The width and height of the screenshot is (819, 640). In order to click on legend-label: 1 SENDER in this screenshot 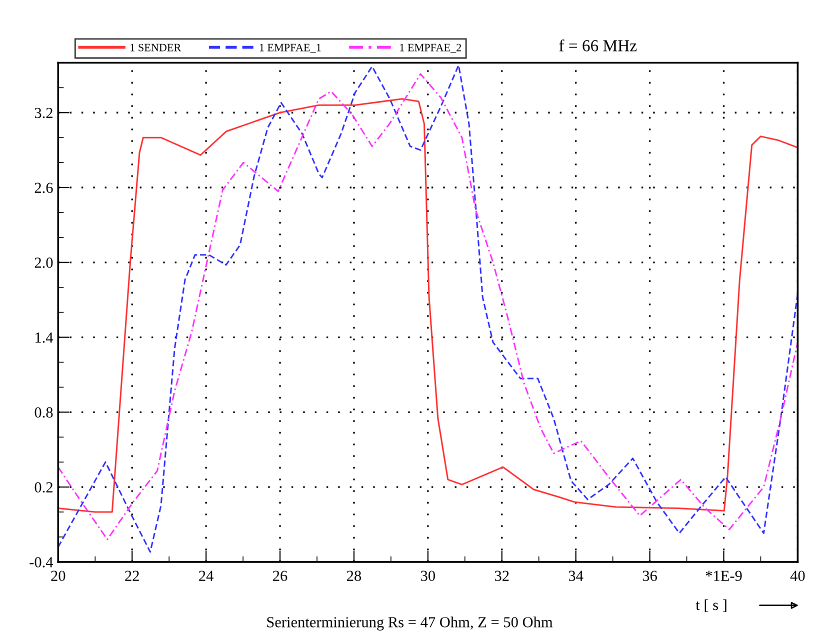, I will do `click(156, 48)`.